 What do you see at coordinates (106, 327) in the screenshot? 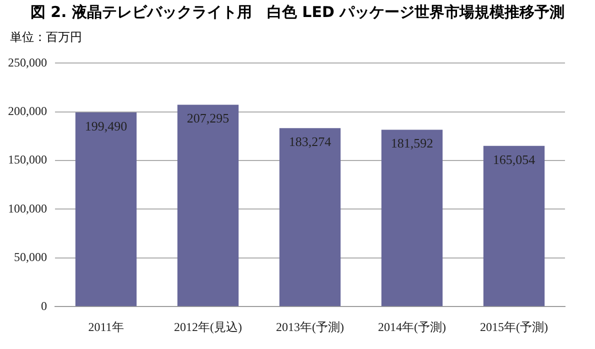
I see `x-tick-label: 2011年` at bounding box center [106, 327].